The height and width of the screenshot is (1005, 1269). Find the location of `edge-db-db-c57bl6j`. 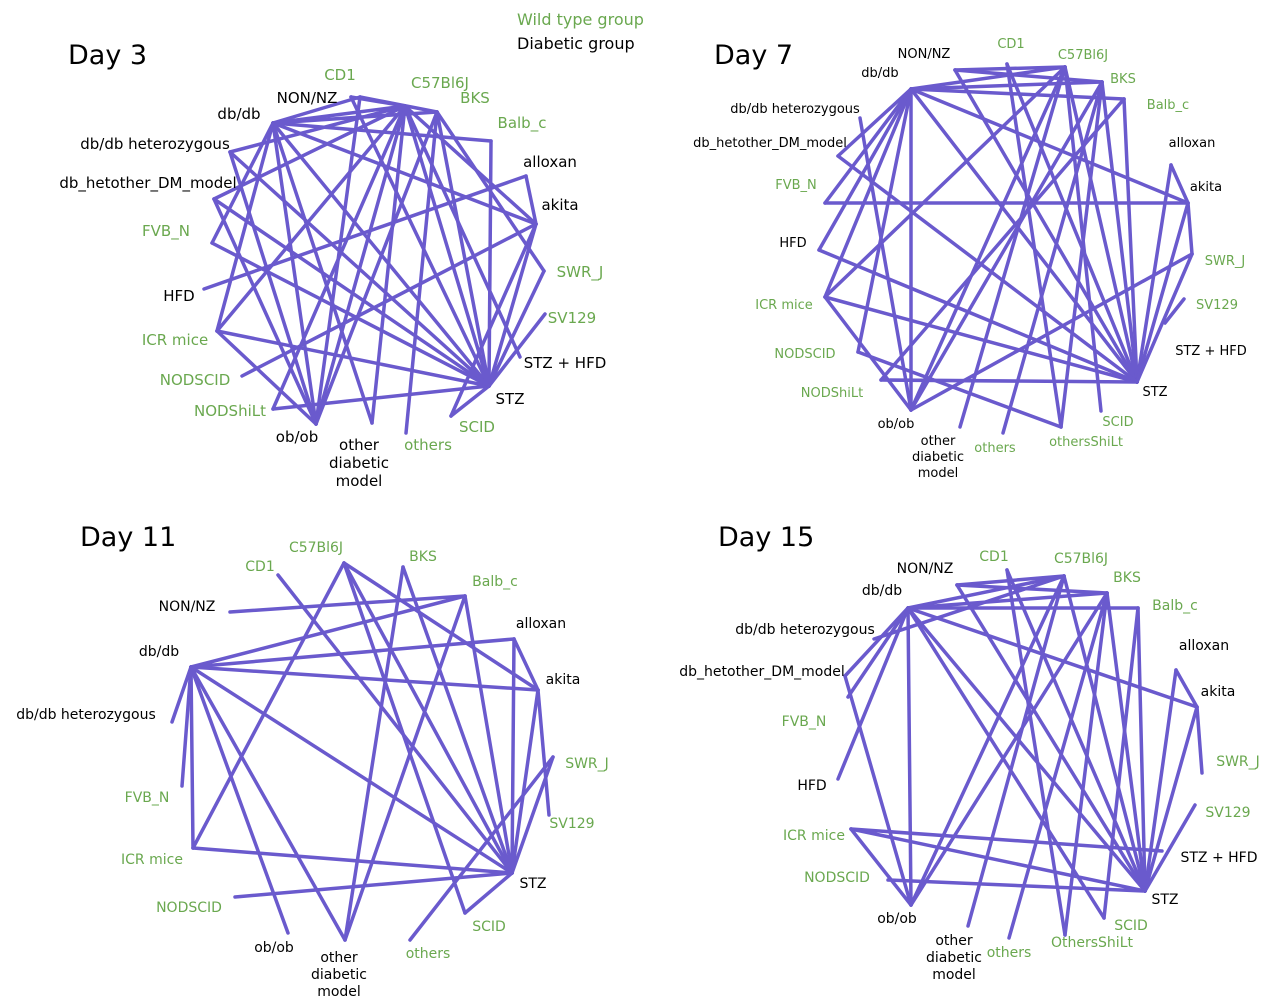

edge-db-db-c57bl6j is located at coordinates (986, 592).